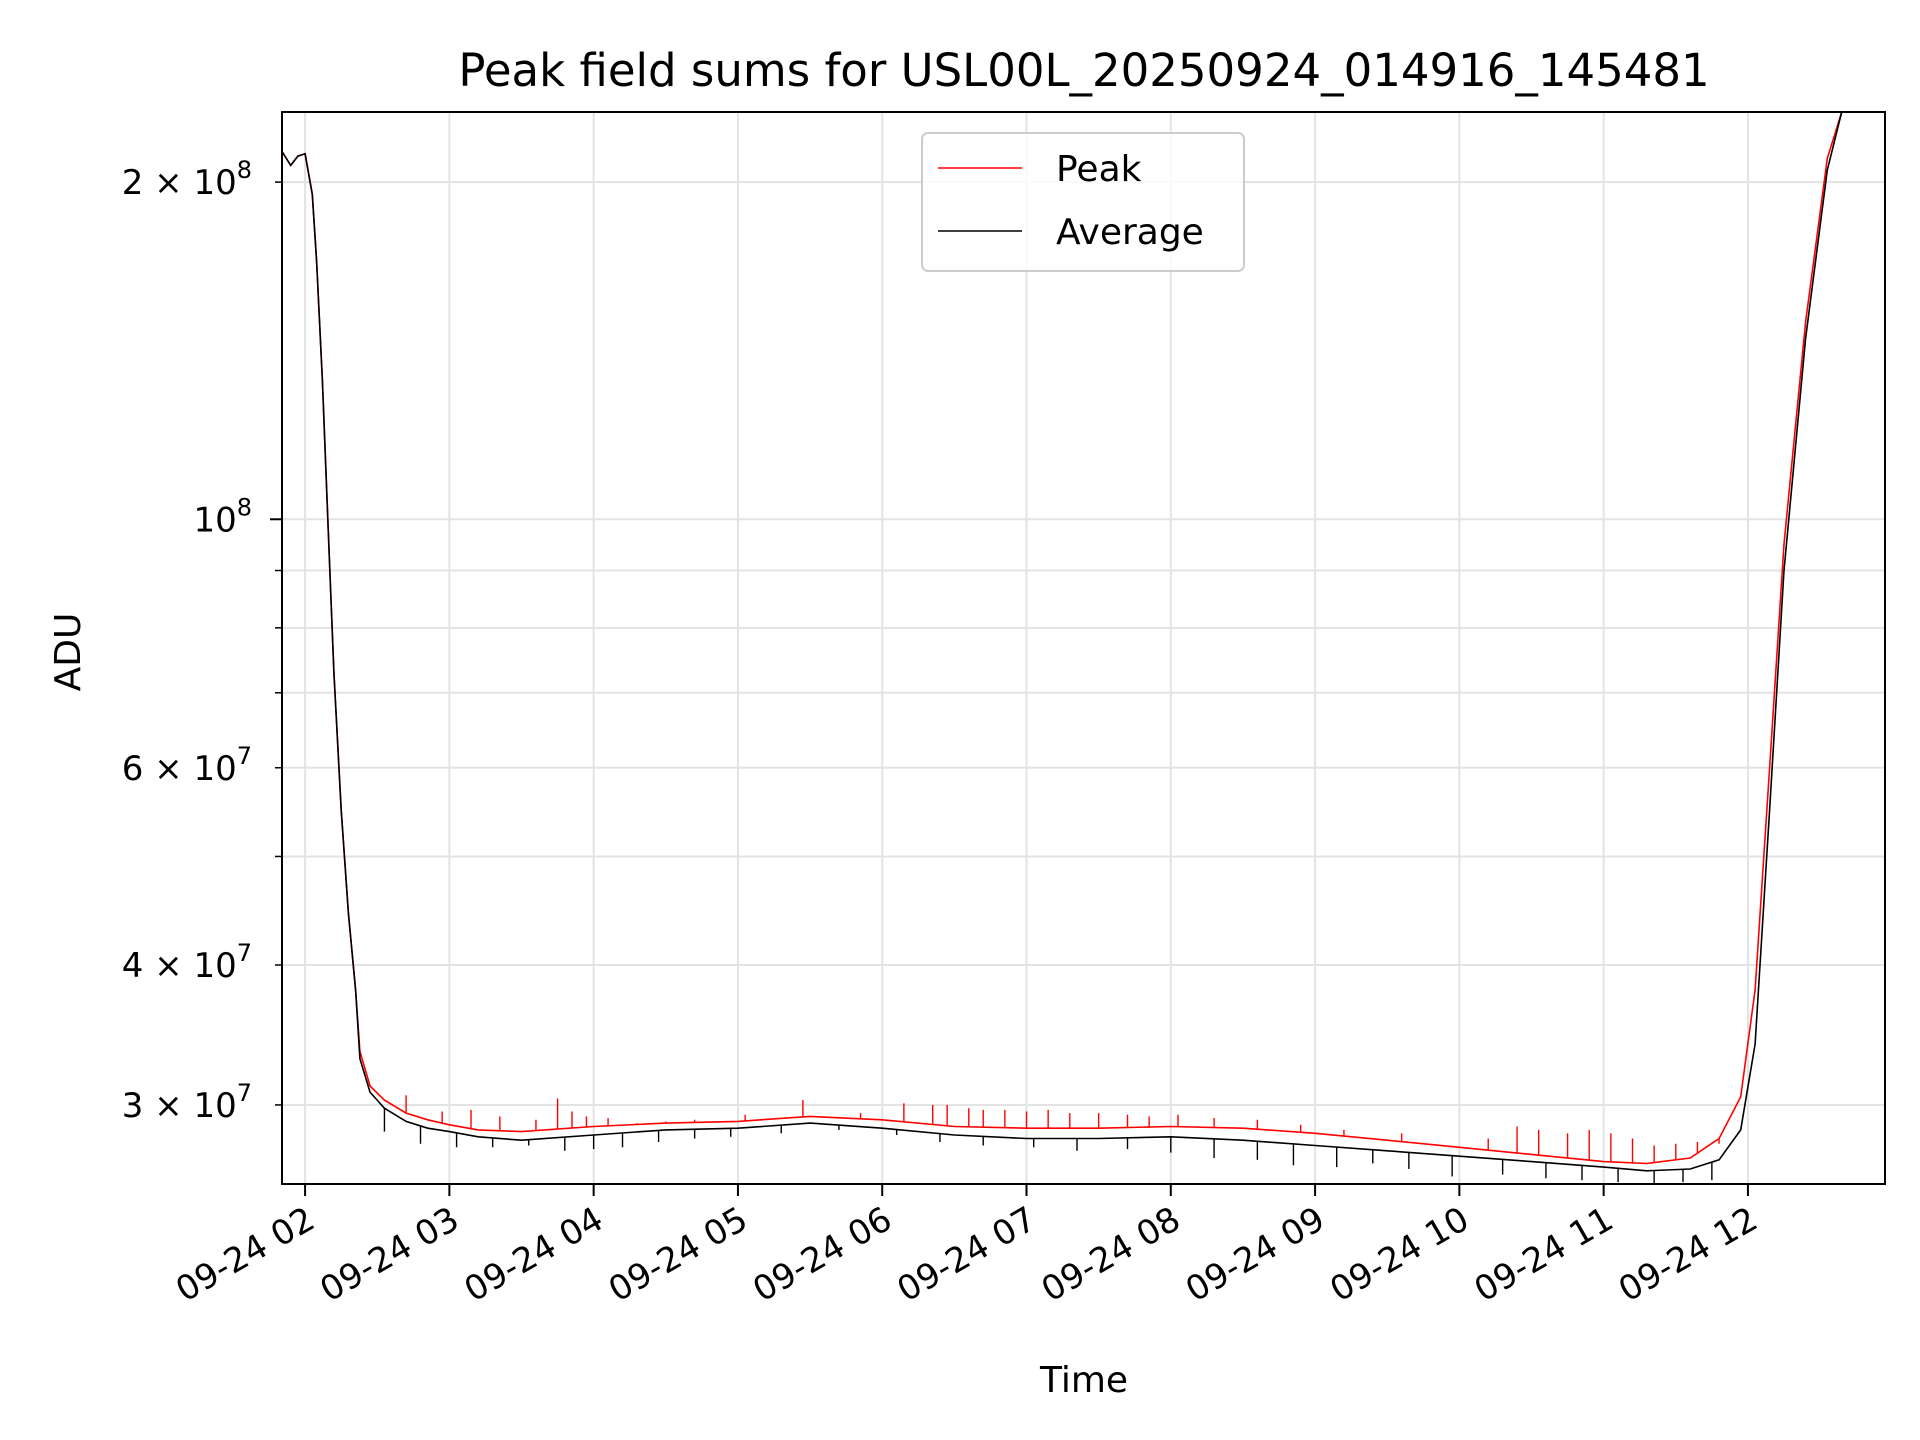 The image size is (1920, 1440). I want to click on legend-average-label: Average, so click(1130, 232).